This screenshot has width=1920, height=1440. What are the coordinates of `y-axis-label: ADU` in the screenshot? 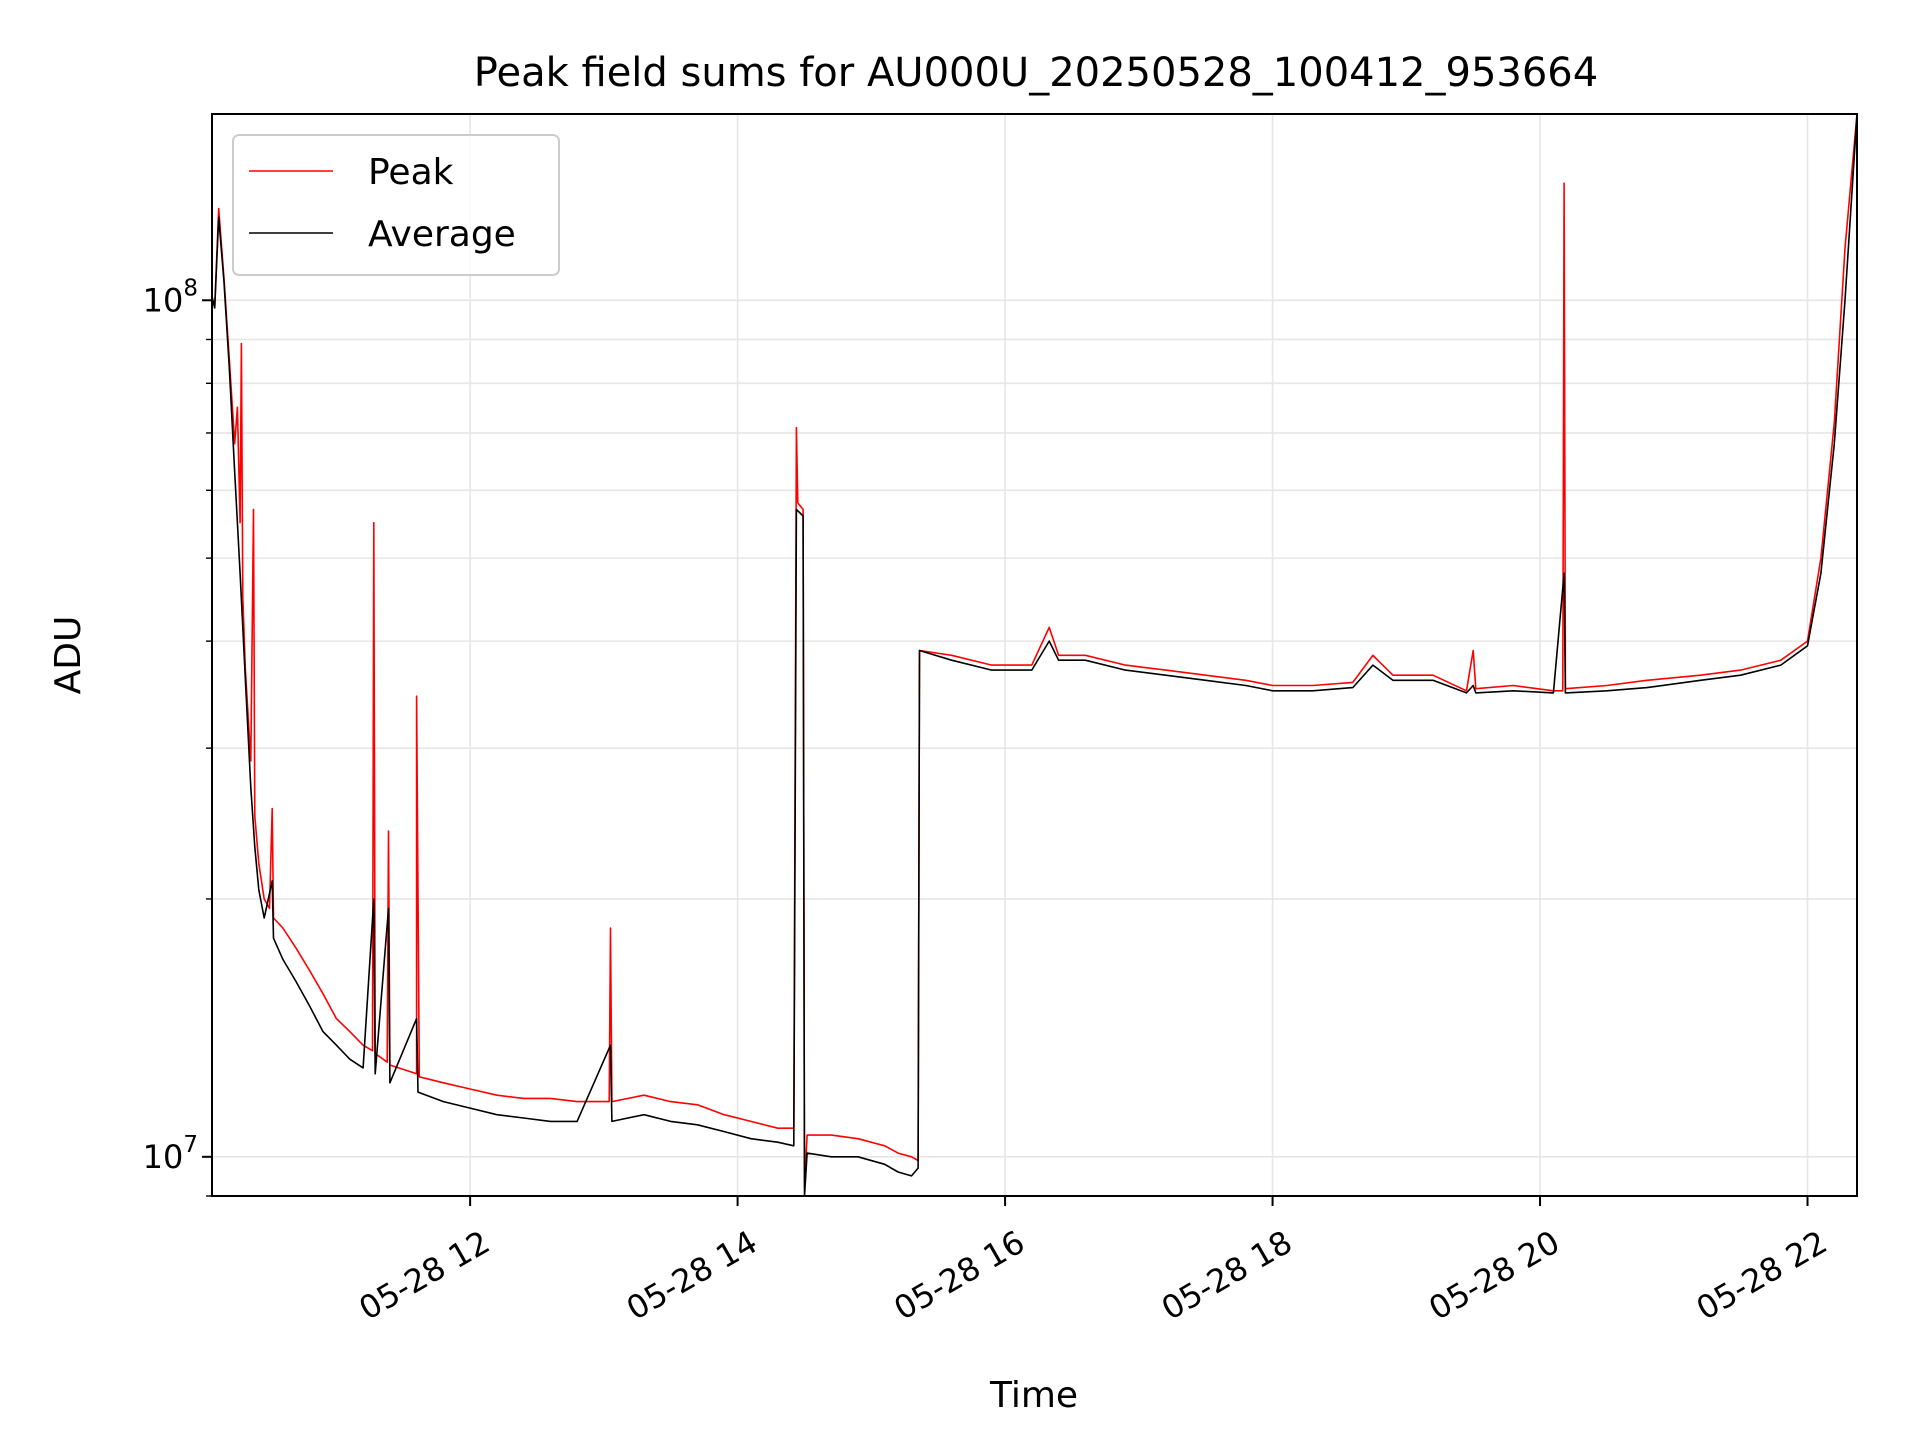 It's located at (68, 655).